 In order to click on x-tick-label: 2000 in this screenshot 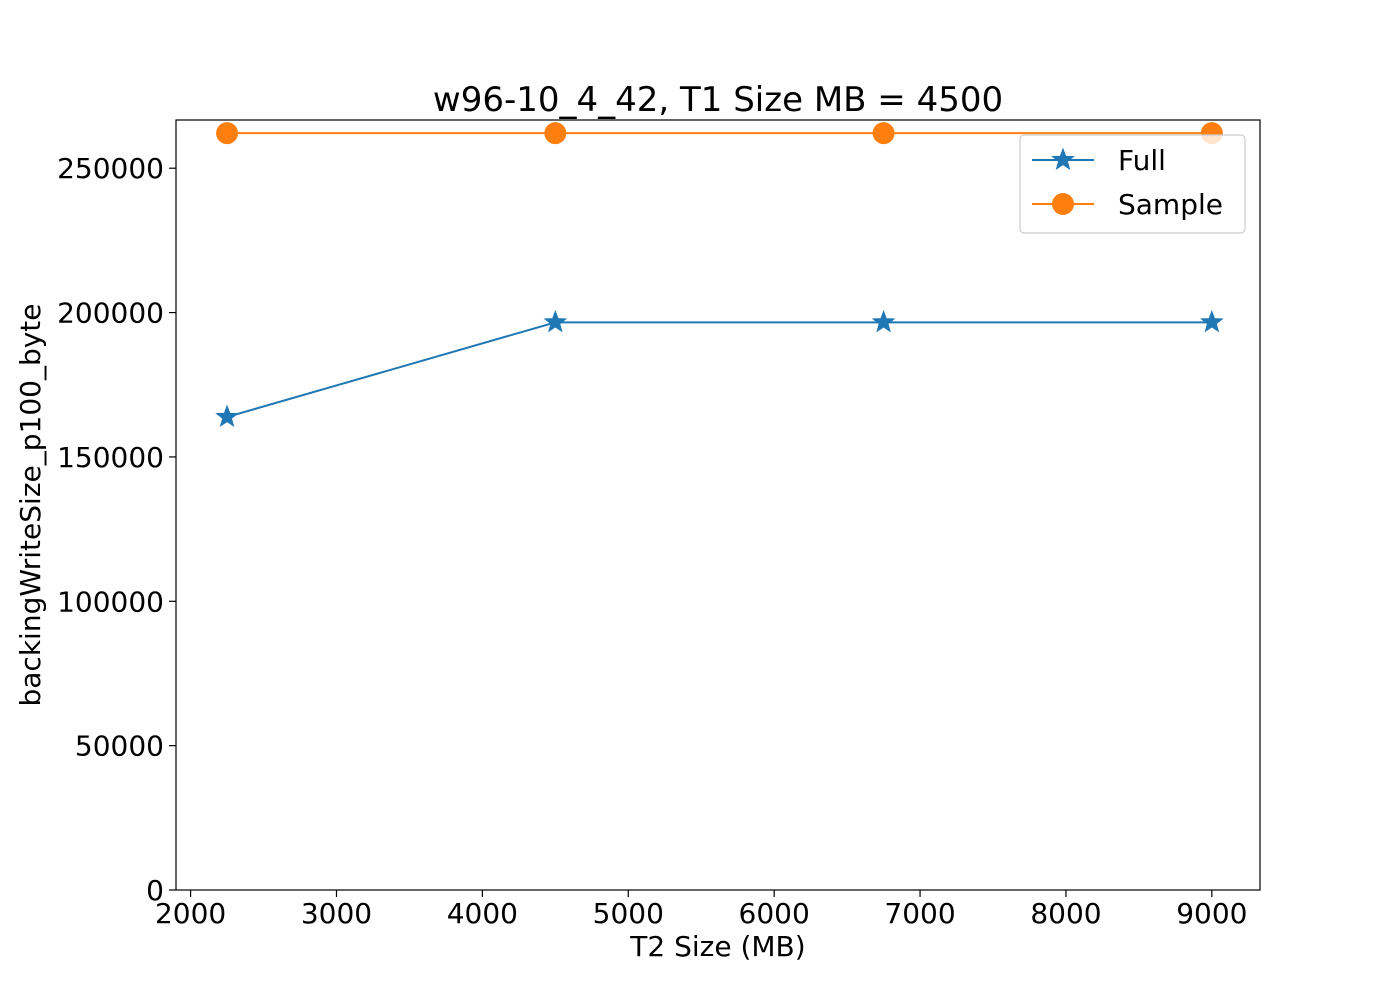, I will do `click(190, 913)`.